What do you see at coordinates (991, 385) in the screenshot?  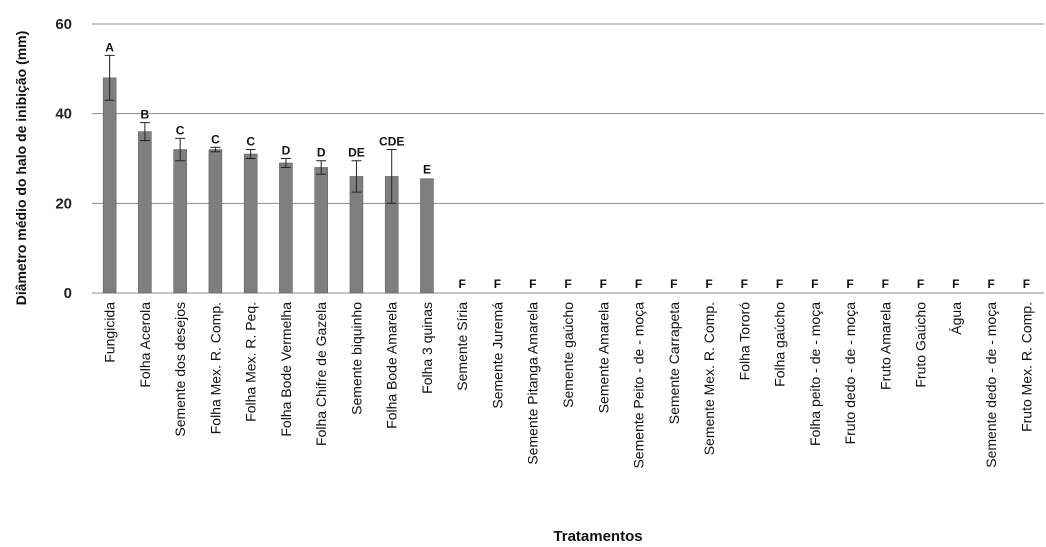 I see `category-label: Semente dedo - de - moça` at bounding box center [991, 385].